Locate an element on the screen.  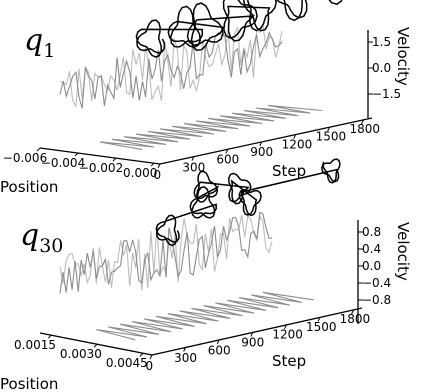
velocity-tick-label: 0.4 is located at coordinates (371, 249).